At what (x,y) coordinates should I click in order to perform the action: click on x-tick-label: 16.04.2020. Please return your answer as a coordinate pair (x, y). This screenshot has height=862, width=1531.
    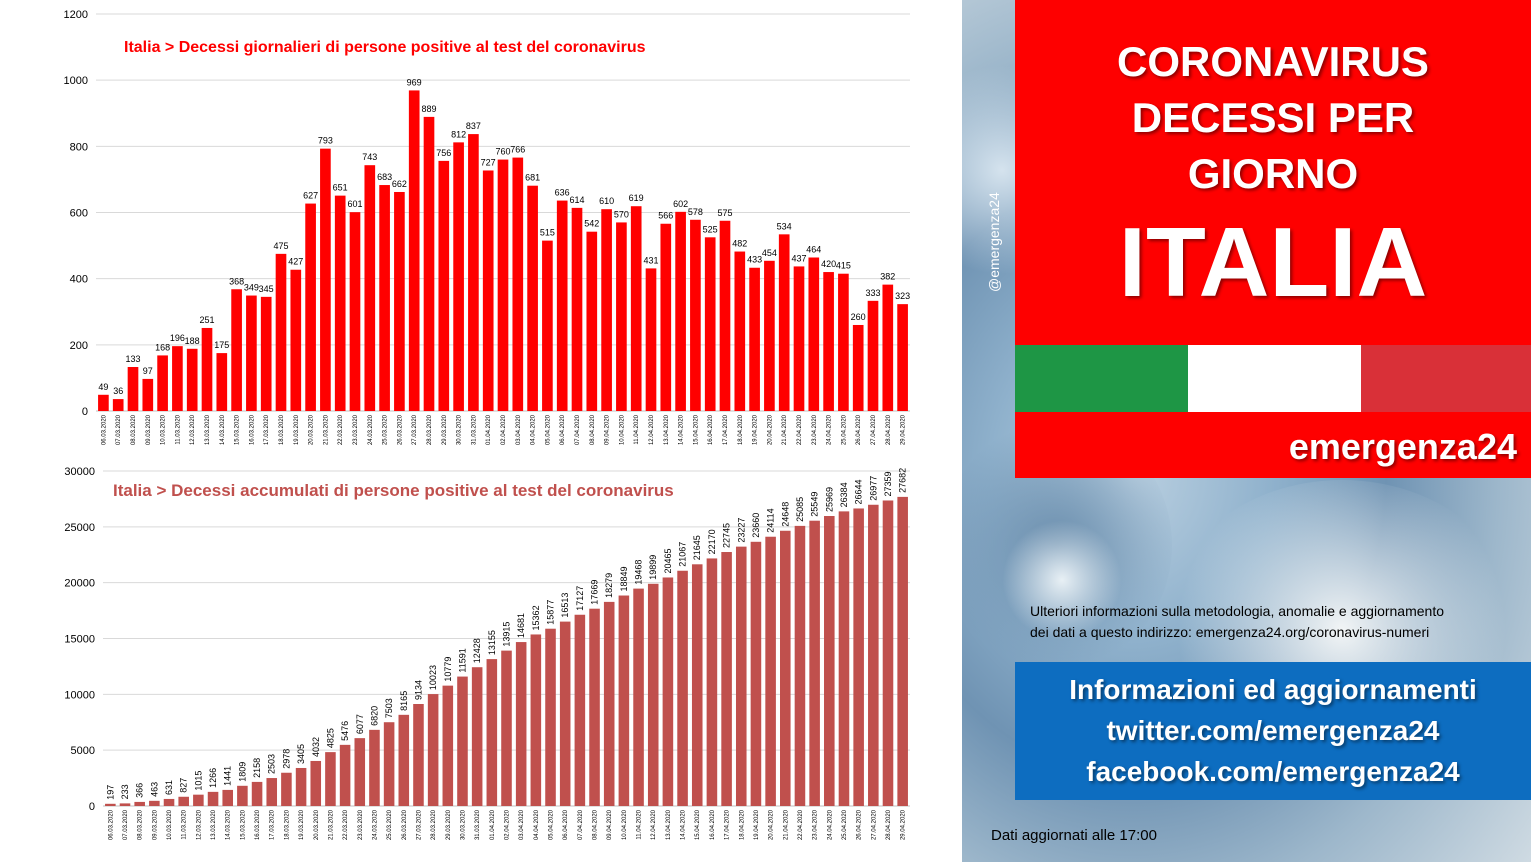
    Looking at the image, I should click on (713, 824).